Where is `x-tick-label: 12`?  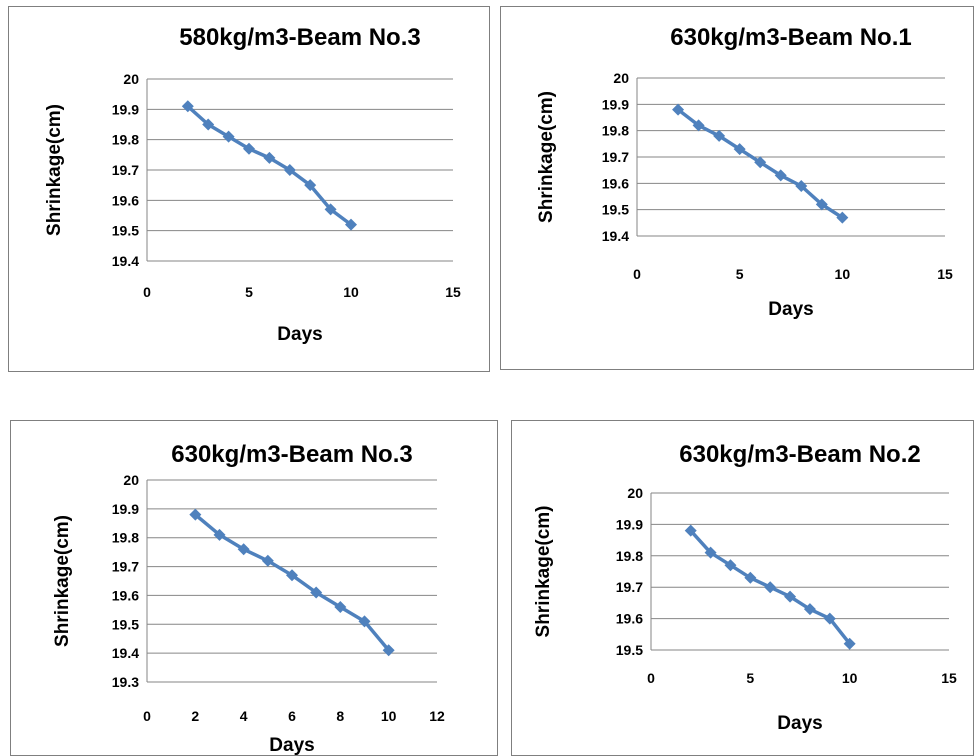
x-tick-label: 12 is located at coordinates (437, 716).